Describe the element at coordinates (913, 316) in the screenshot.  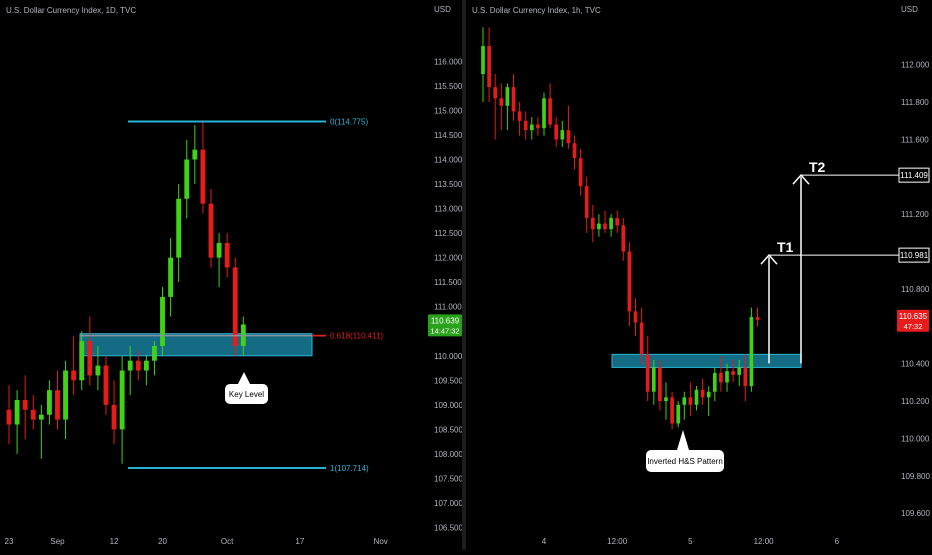
I see `price-tag-value: 110.635` at that location.